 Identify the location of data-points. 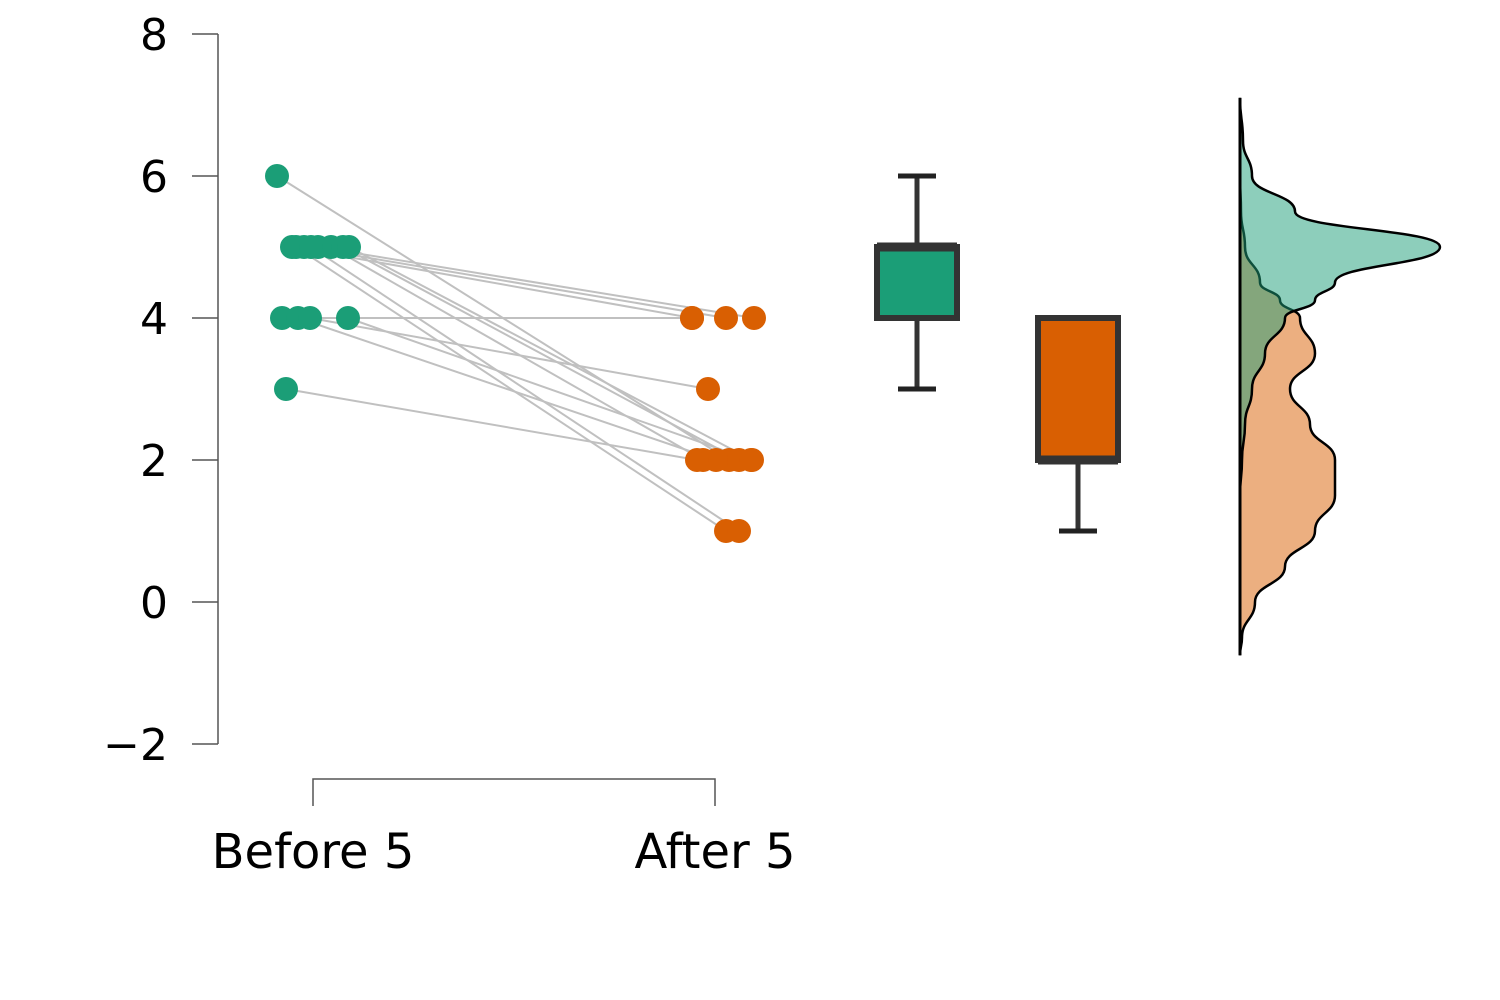
(515, 353).